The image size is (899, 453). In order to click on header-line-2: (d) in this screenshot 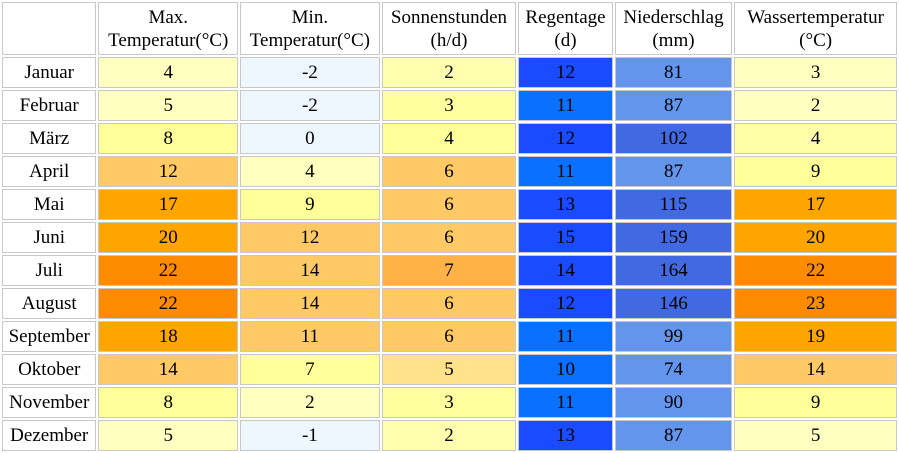, I will do `click(565, 40)`.